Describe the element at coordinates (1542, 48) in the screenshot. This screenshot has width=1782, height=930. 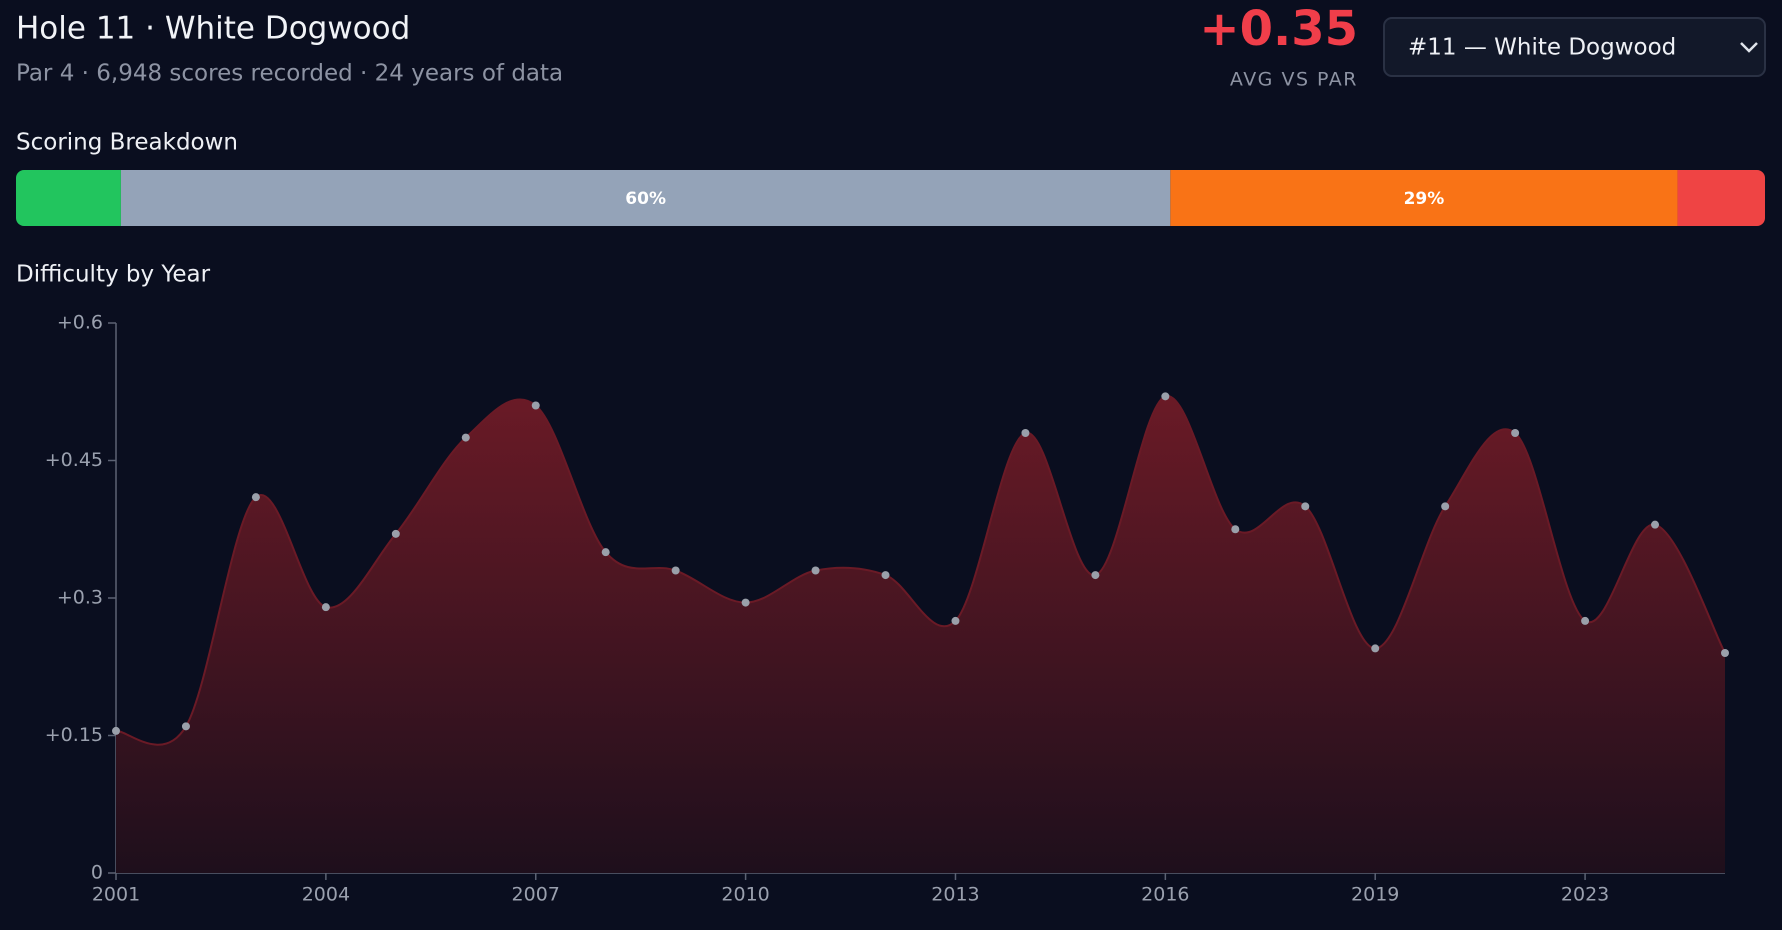
I see `dropdown-text: #11 — White Dogwood` at that location.